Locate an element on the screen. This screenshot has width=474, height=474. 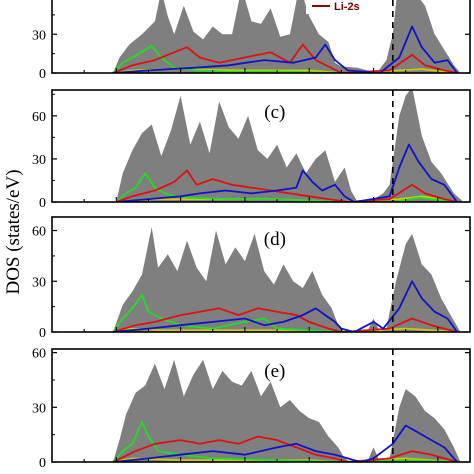
pdos-line-green is located at coordinates (286, 187).